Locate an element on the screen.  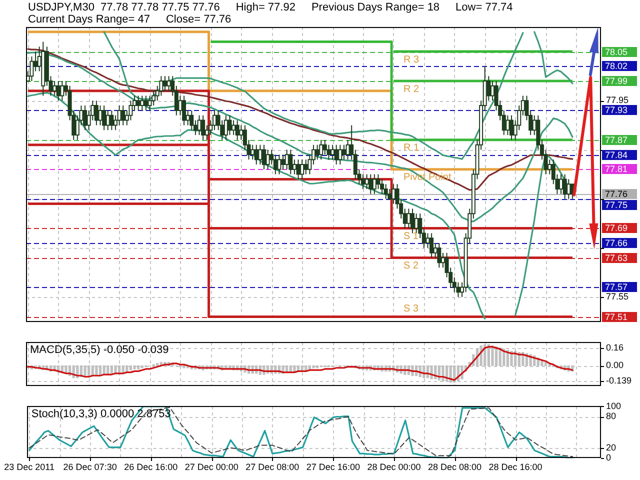
y-tick-label: 20 is located at coordinates (611, 447).